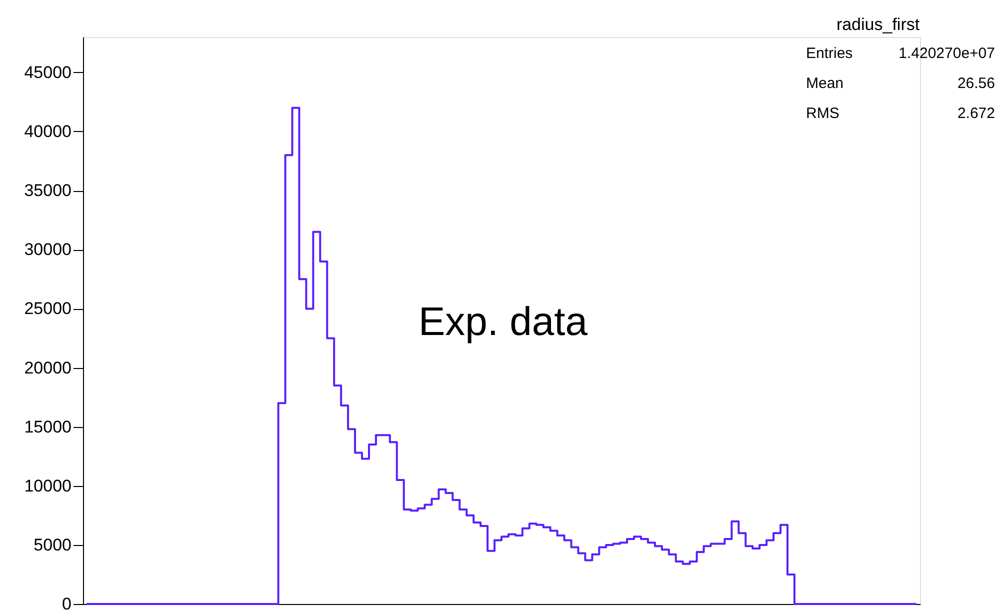 The width and height of the screenshot is (999, 611). What do you see at coordinates (829, 53) in the screenshot?
I see `annotation: Entries` at bounding box center [829, 53].